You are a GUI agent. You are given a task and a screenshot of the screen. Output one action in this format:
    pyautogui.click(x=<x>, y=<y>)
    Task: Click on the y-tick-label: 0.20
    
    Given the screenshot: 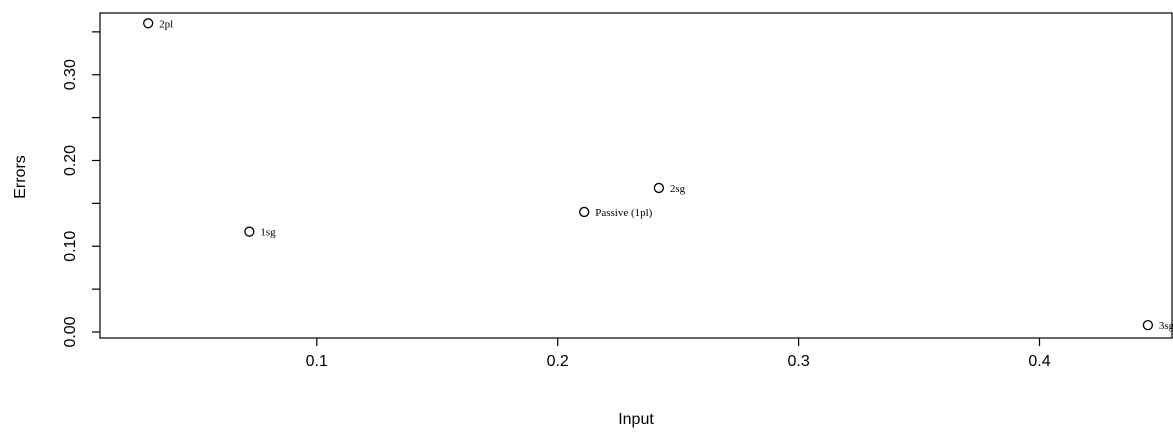 What is the action you would take?
    pyautogui.click(x=70, y=160)
    